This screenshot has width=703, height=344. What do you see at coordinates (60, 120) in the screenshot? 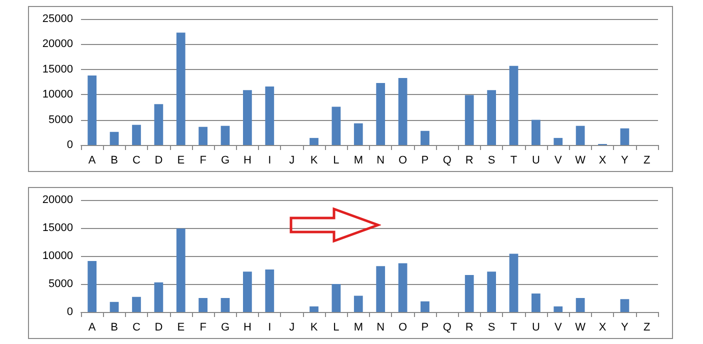
I see `y-tick-label: 5000` at bounding box center [60, 120].